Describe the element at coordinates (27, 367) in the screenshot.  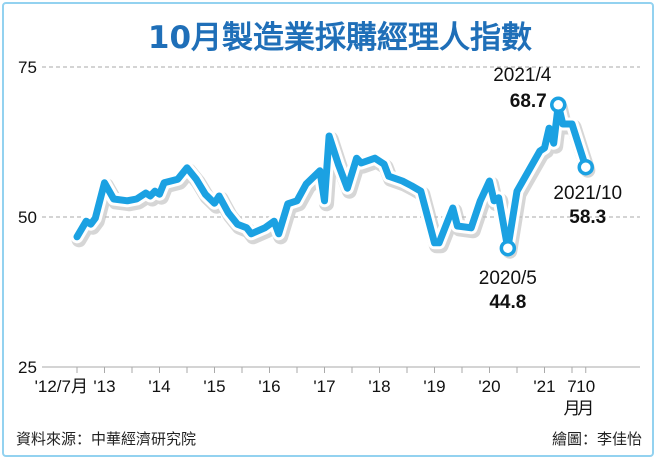
I see `y-tick-label: 25` at that location.